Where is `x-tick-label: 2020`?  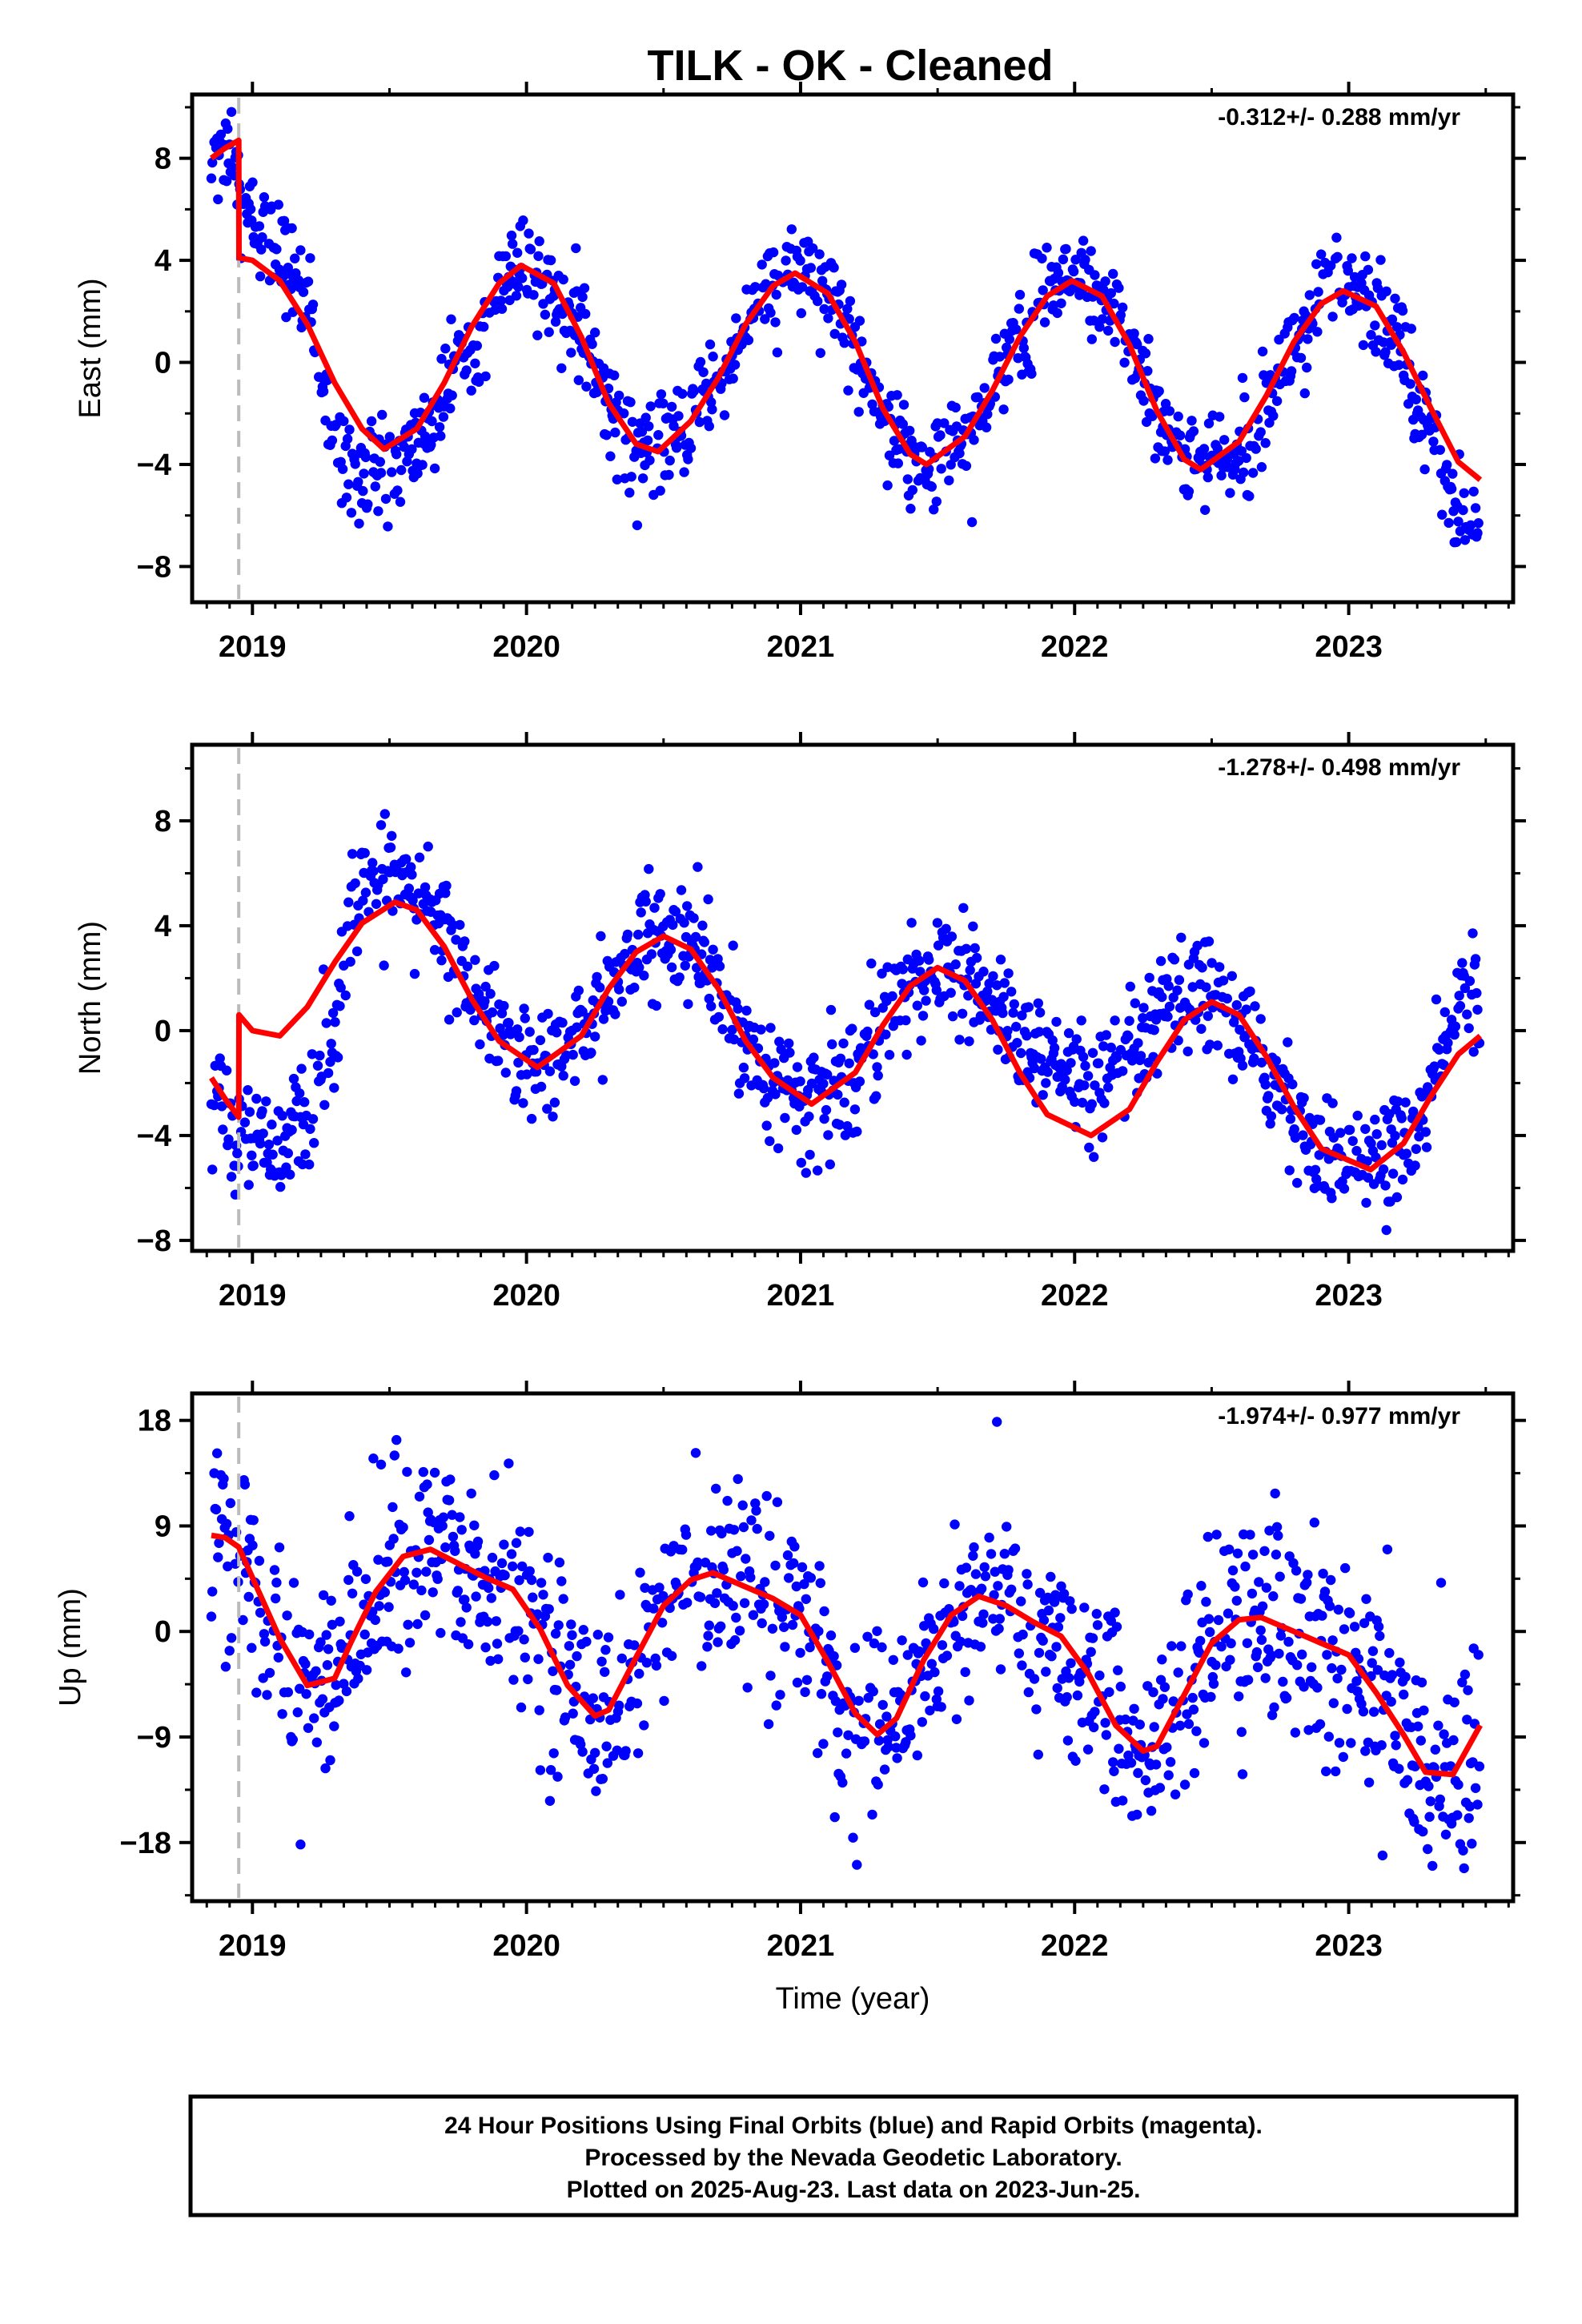
x-tick-label: 2020 is located at coordinates (526, 1296).